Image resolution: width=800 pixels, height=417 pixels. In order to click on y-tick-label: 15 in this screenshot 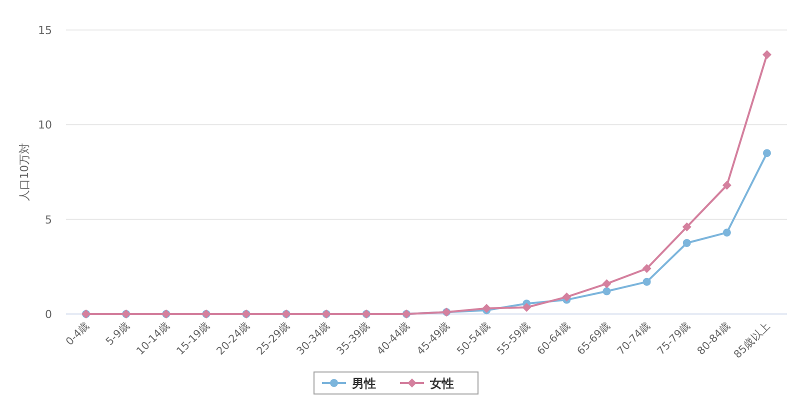, I will do `click(45, 30)`.